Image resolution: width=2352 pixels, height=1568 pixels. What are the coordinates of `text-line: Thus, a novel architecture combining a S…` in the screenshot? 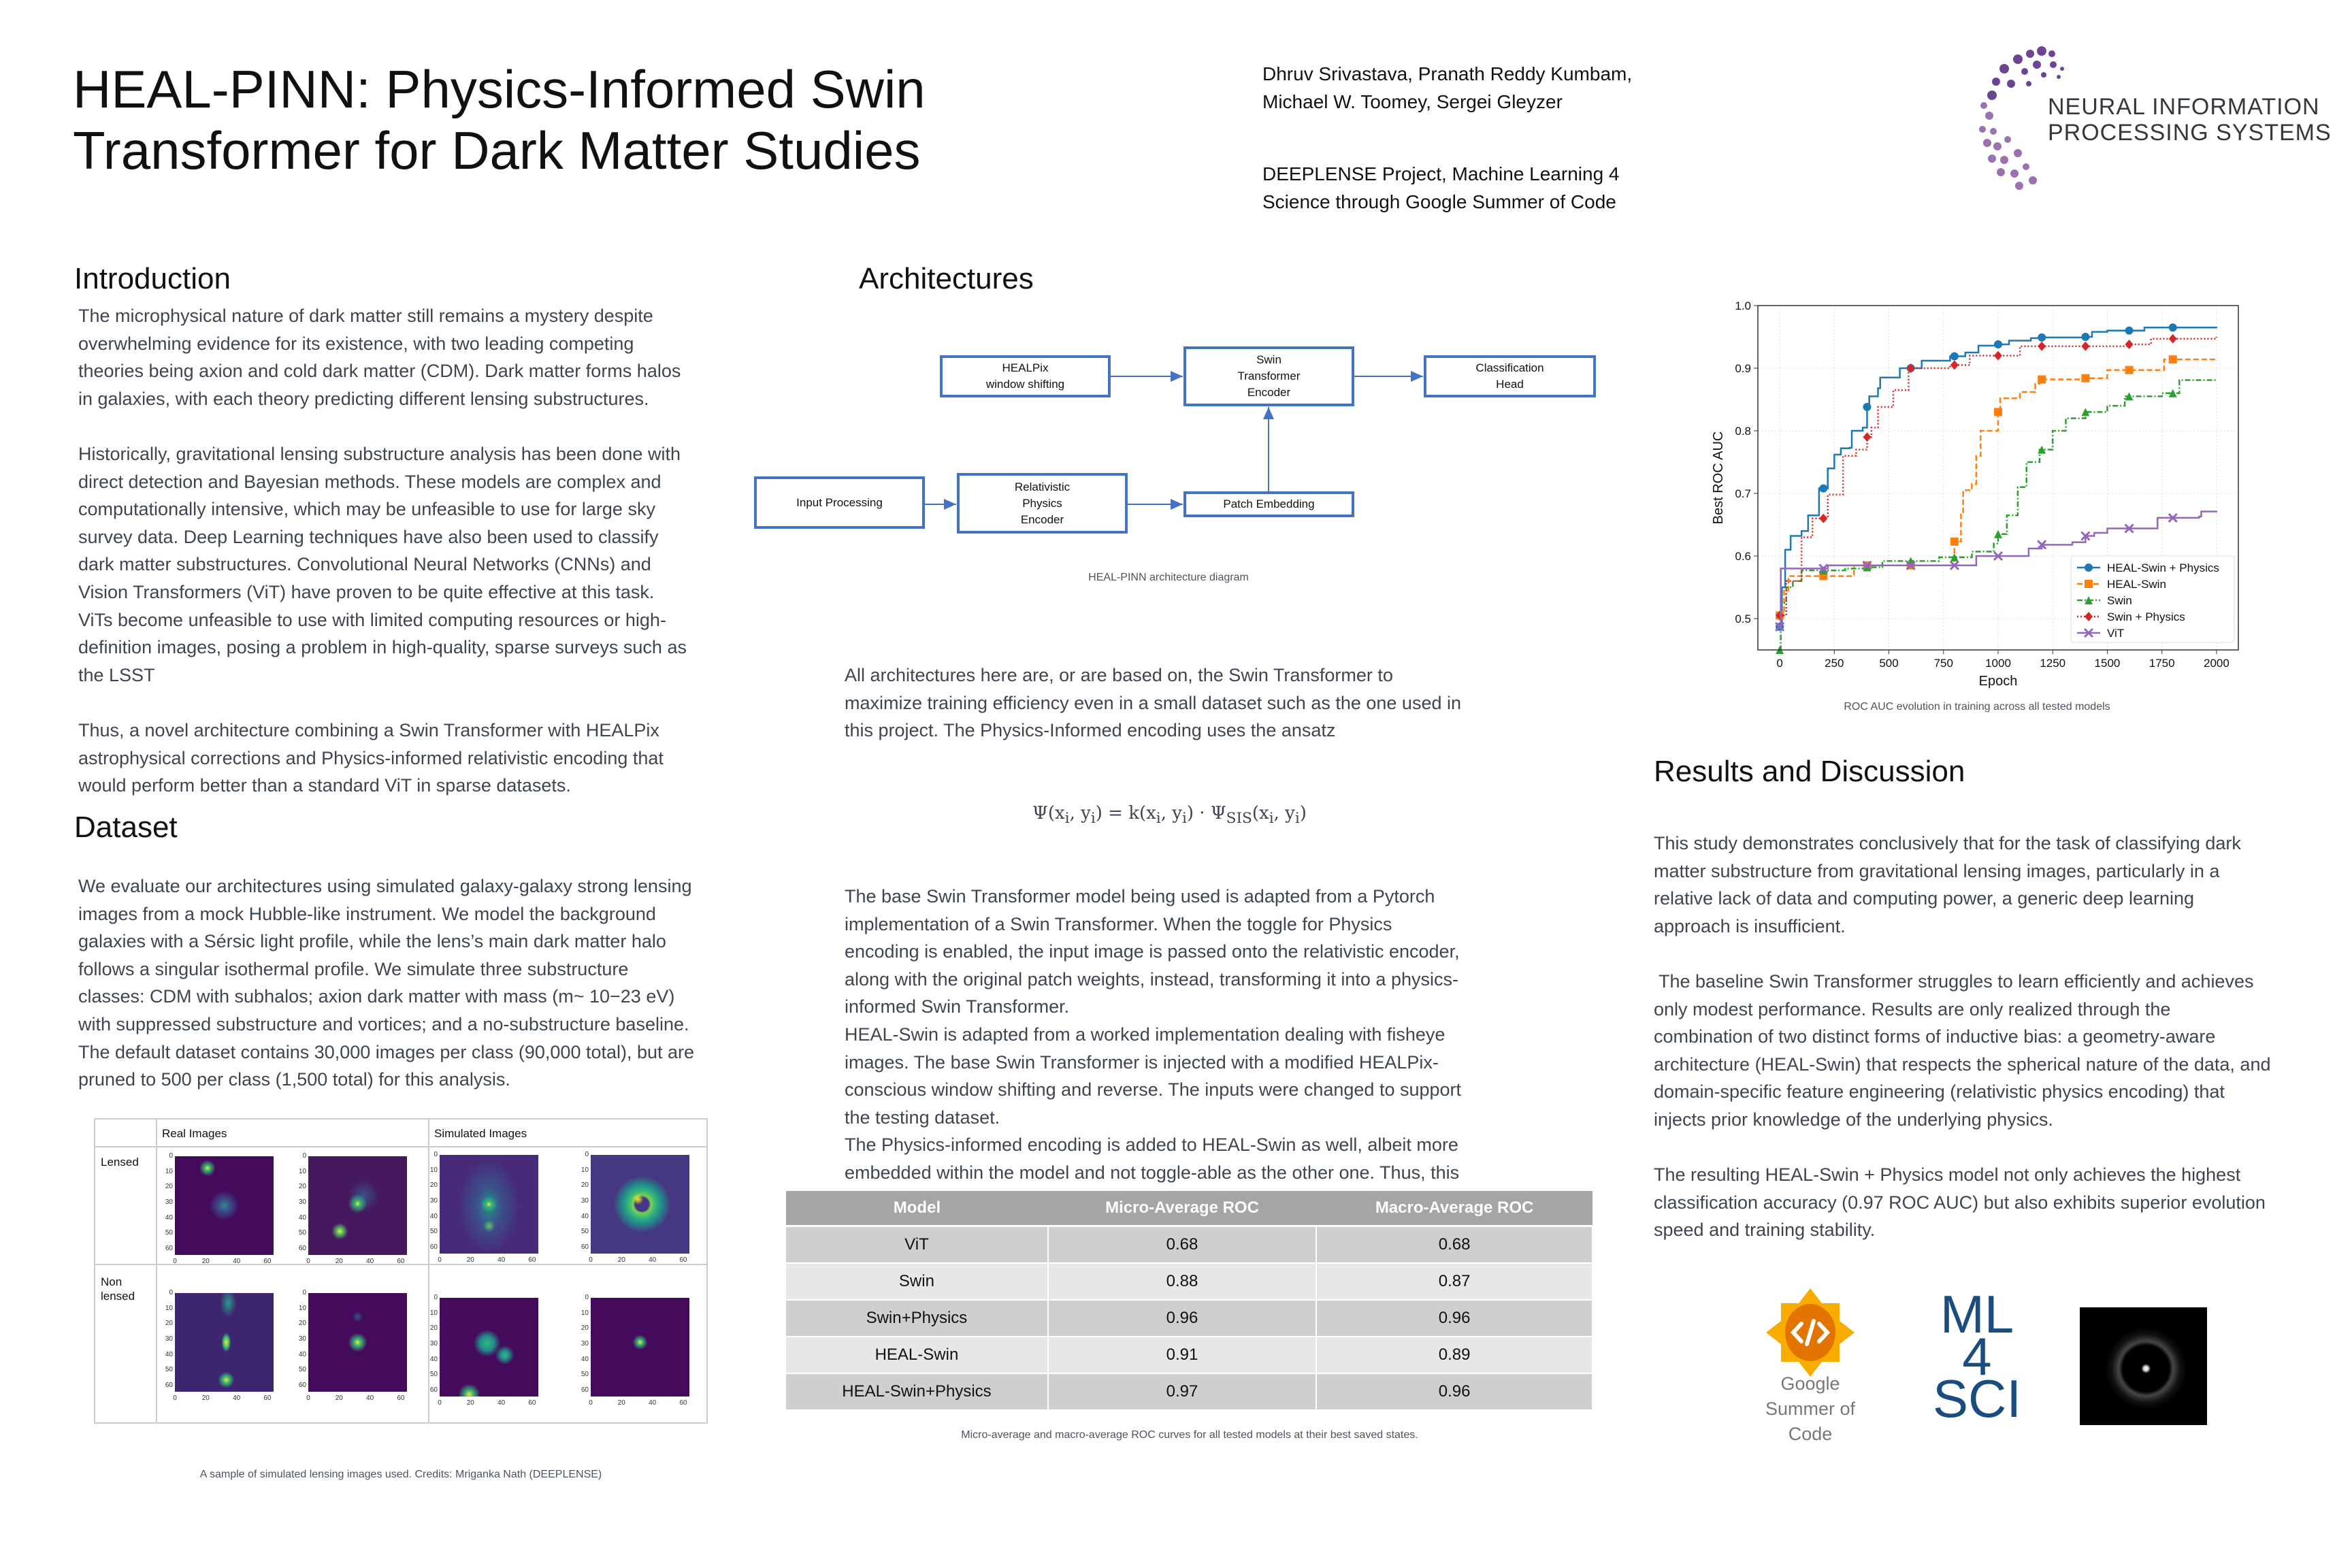 It's located at (368, 729).